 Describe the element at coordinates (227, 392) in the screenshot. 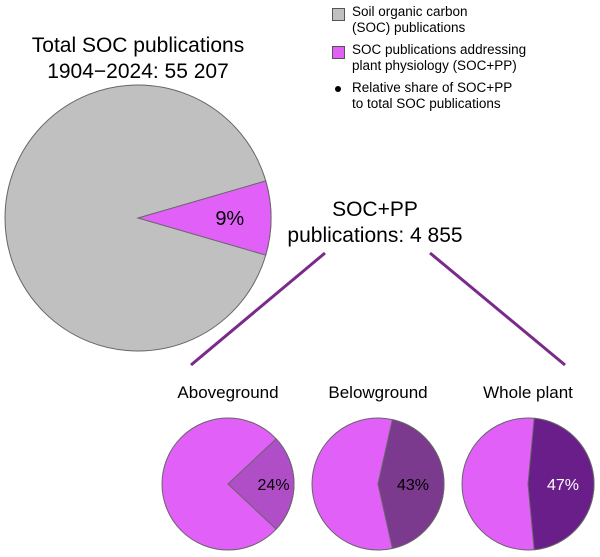

I see `sub-pie-title: Aboveground` at that location.